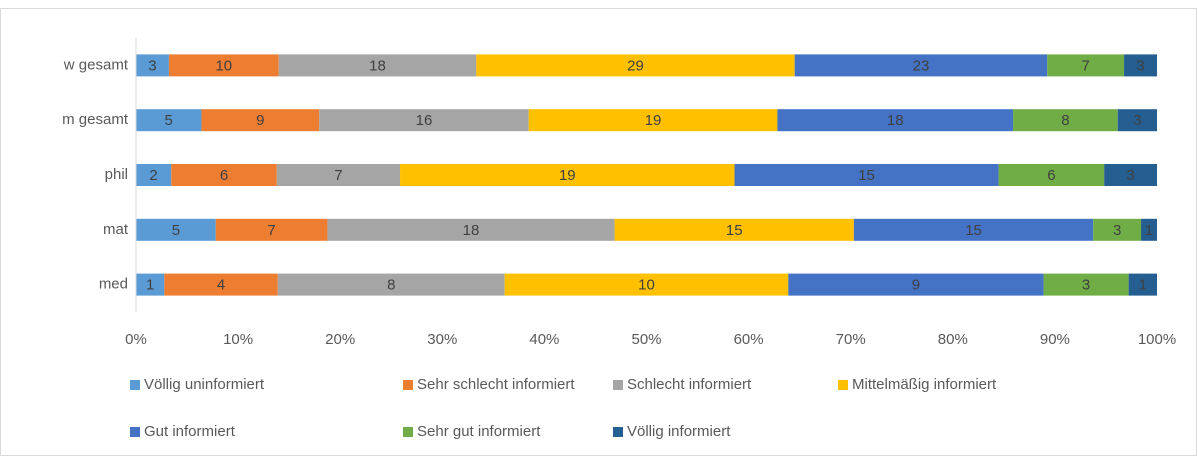 Image resolution: width=1198 pixels, height=462 pixels. Describe the element at coordinates (646, 339) in the screenshot. I see `x-tick-label: 50%` at that location.